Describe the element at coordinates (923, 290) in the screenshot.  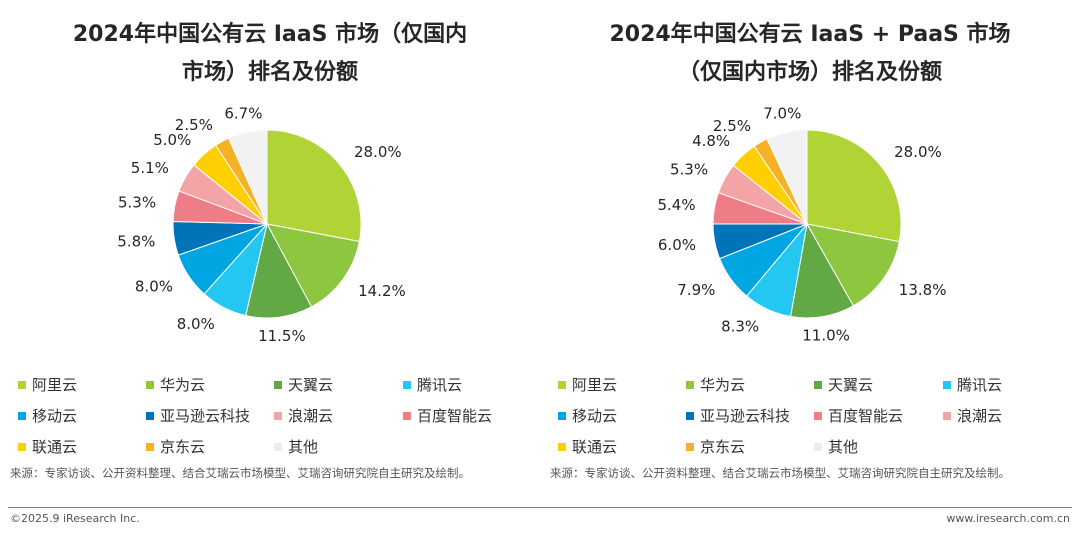
I see `slice-label: 13.8%` at that location.